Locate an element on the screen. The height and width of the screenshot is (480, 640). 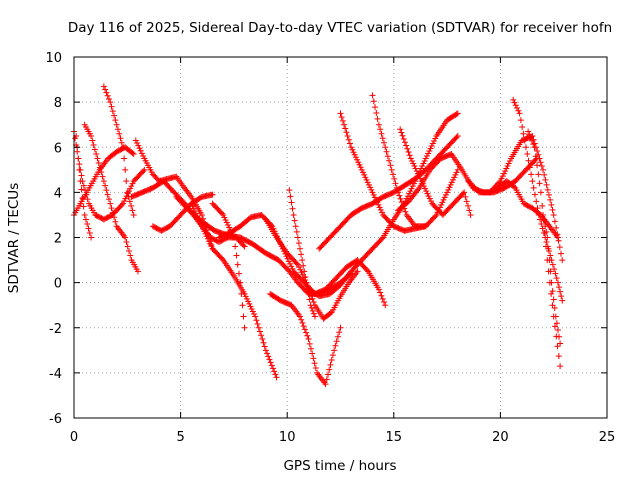
y-tick-label: 6 is located at coordinates (58, 148).